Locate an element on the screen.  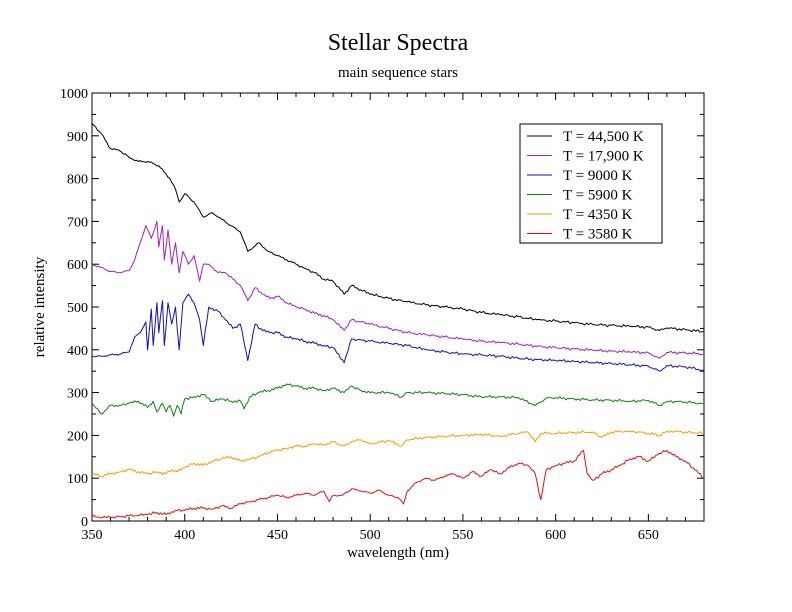
legend-label: T = 4350 K is located at coordinates (598, 215).